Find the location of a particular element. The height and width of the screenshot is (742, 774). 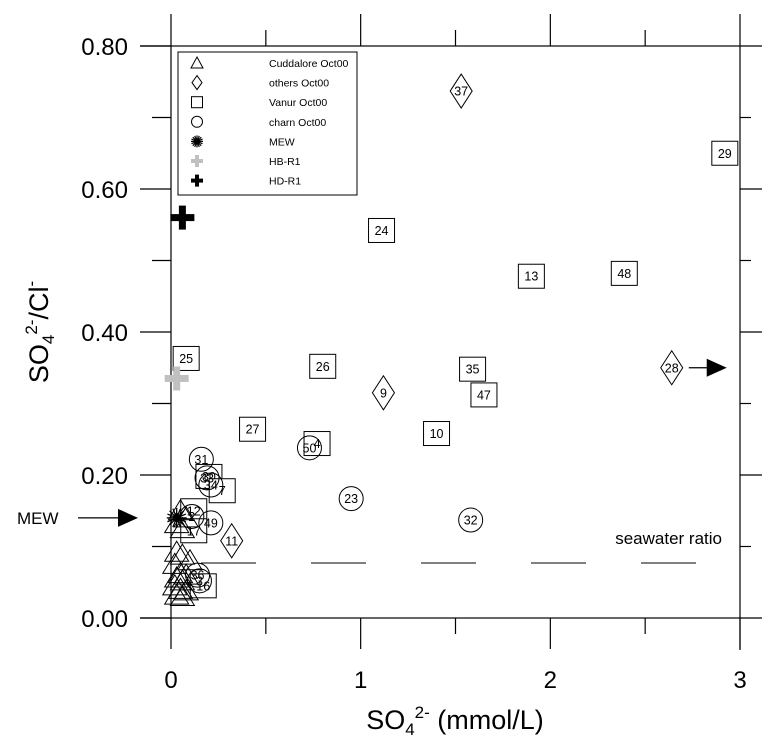

legend-label: MEW is located at coordinates (282, 142).